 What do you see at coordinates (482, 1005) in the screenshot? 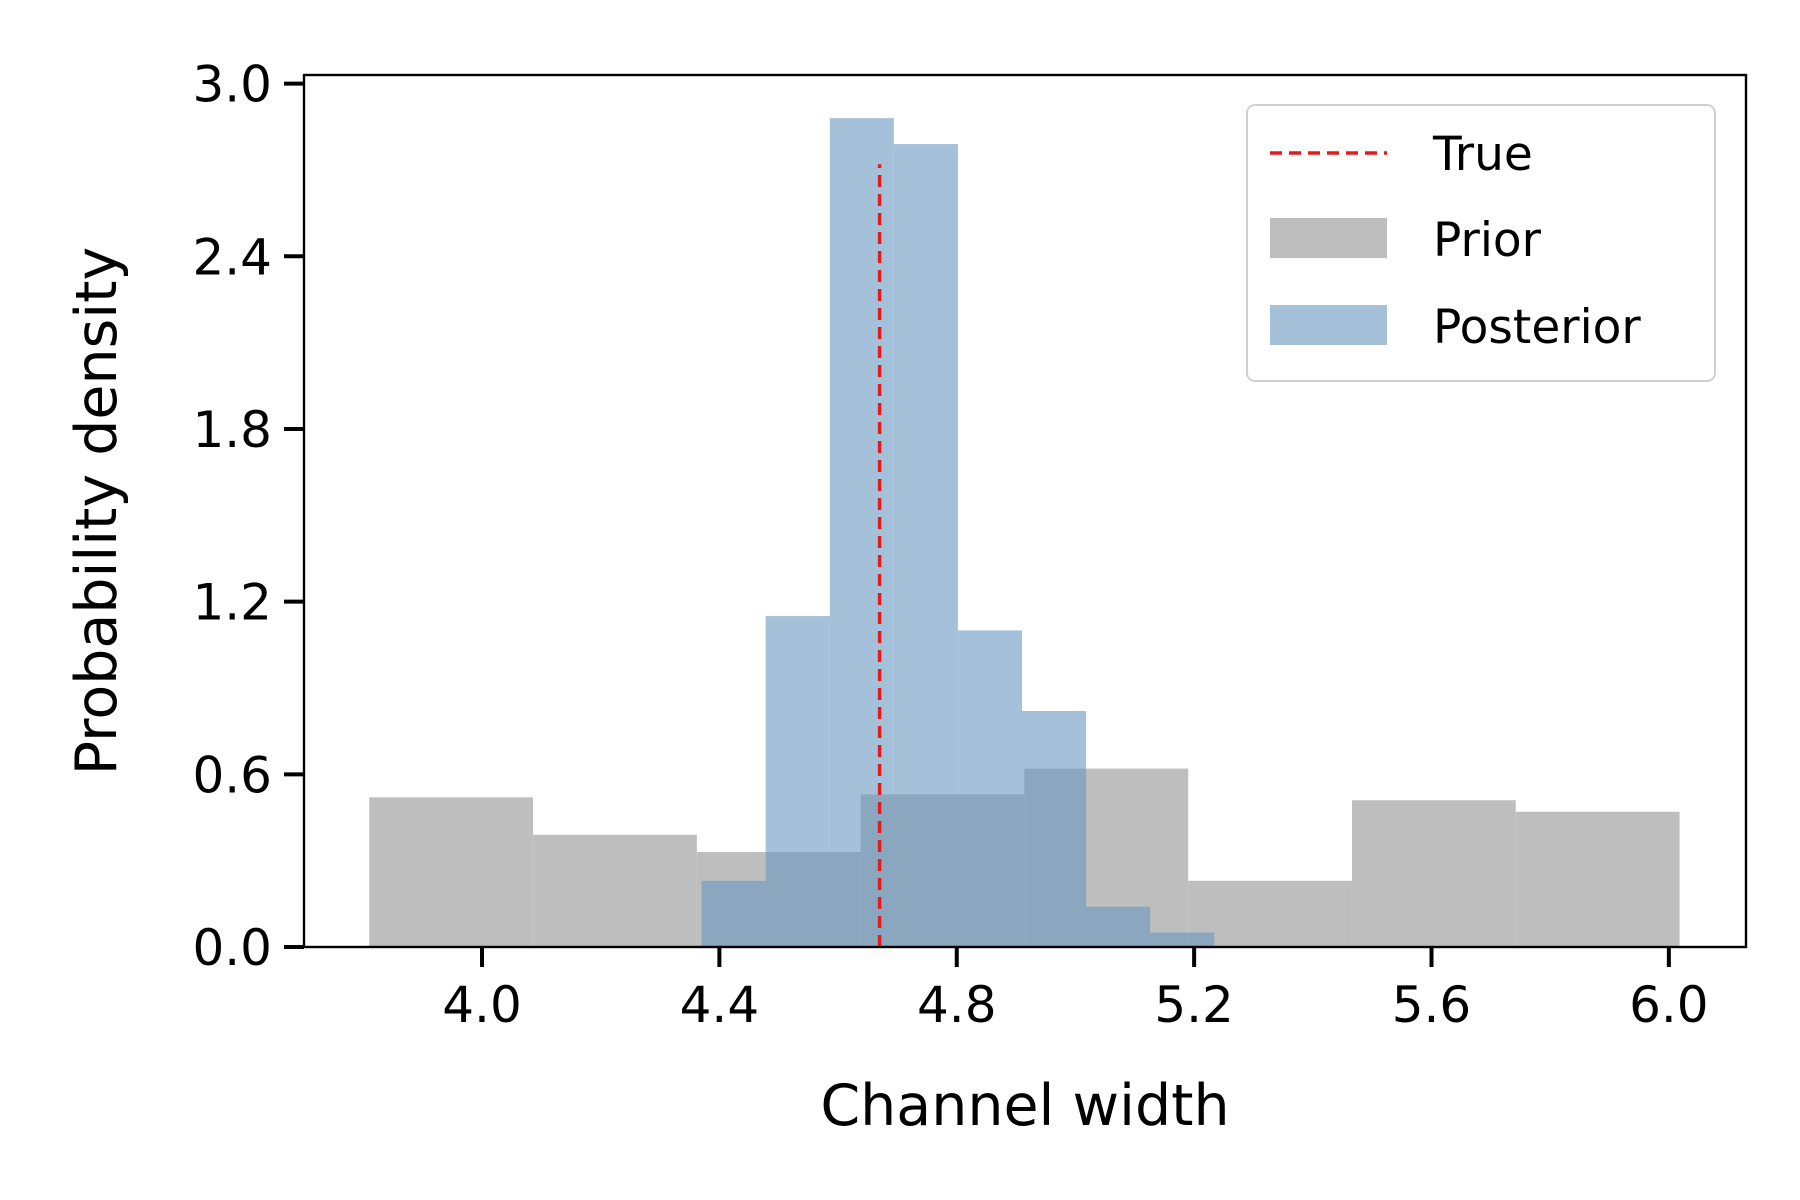
I see `x-tick-label: 4.0` at bounding box center [482, 1005].